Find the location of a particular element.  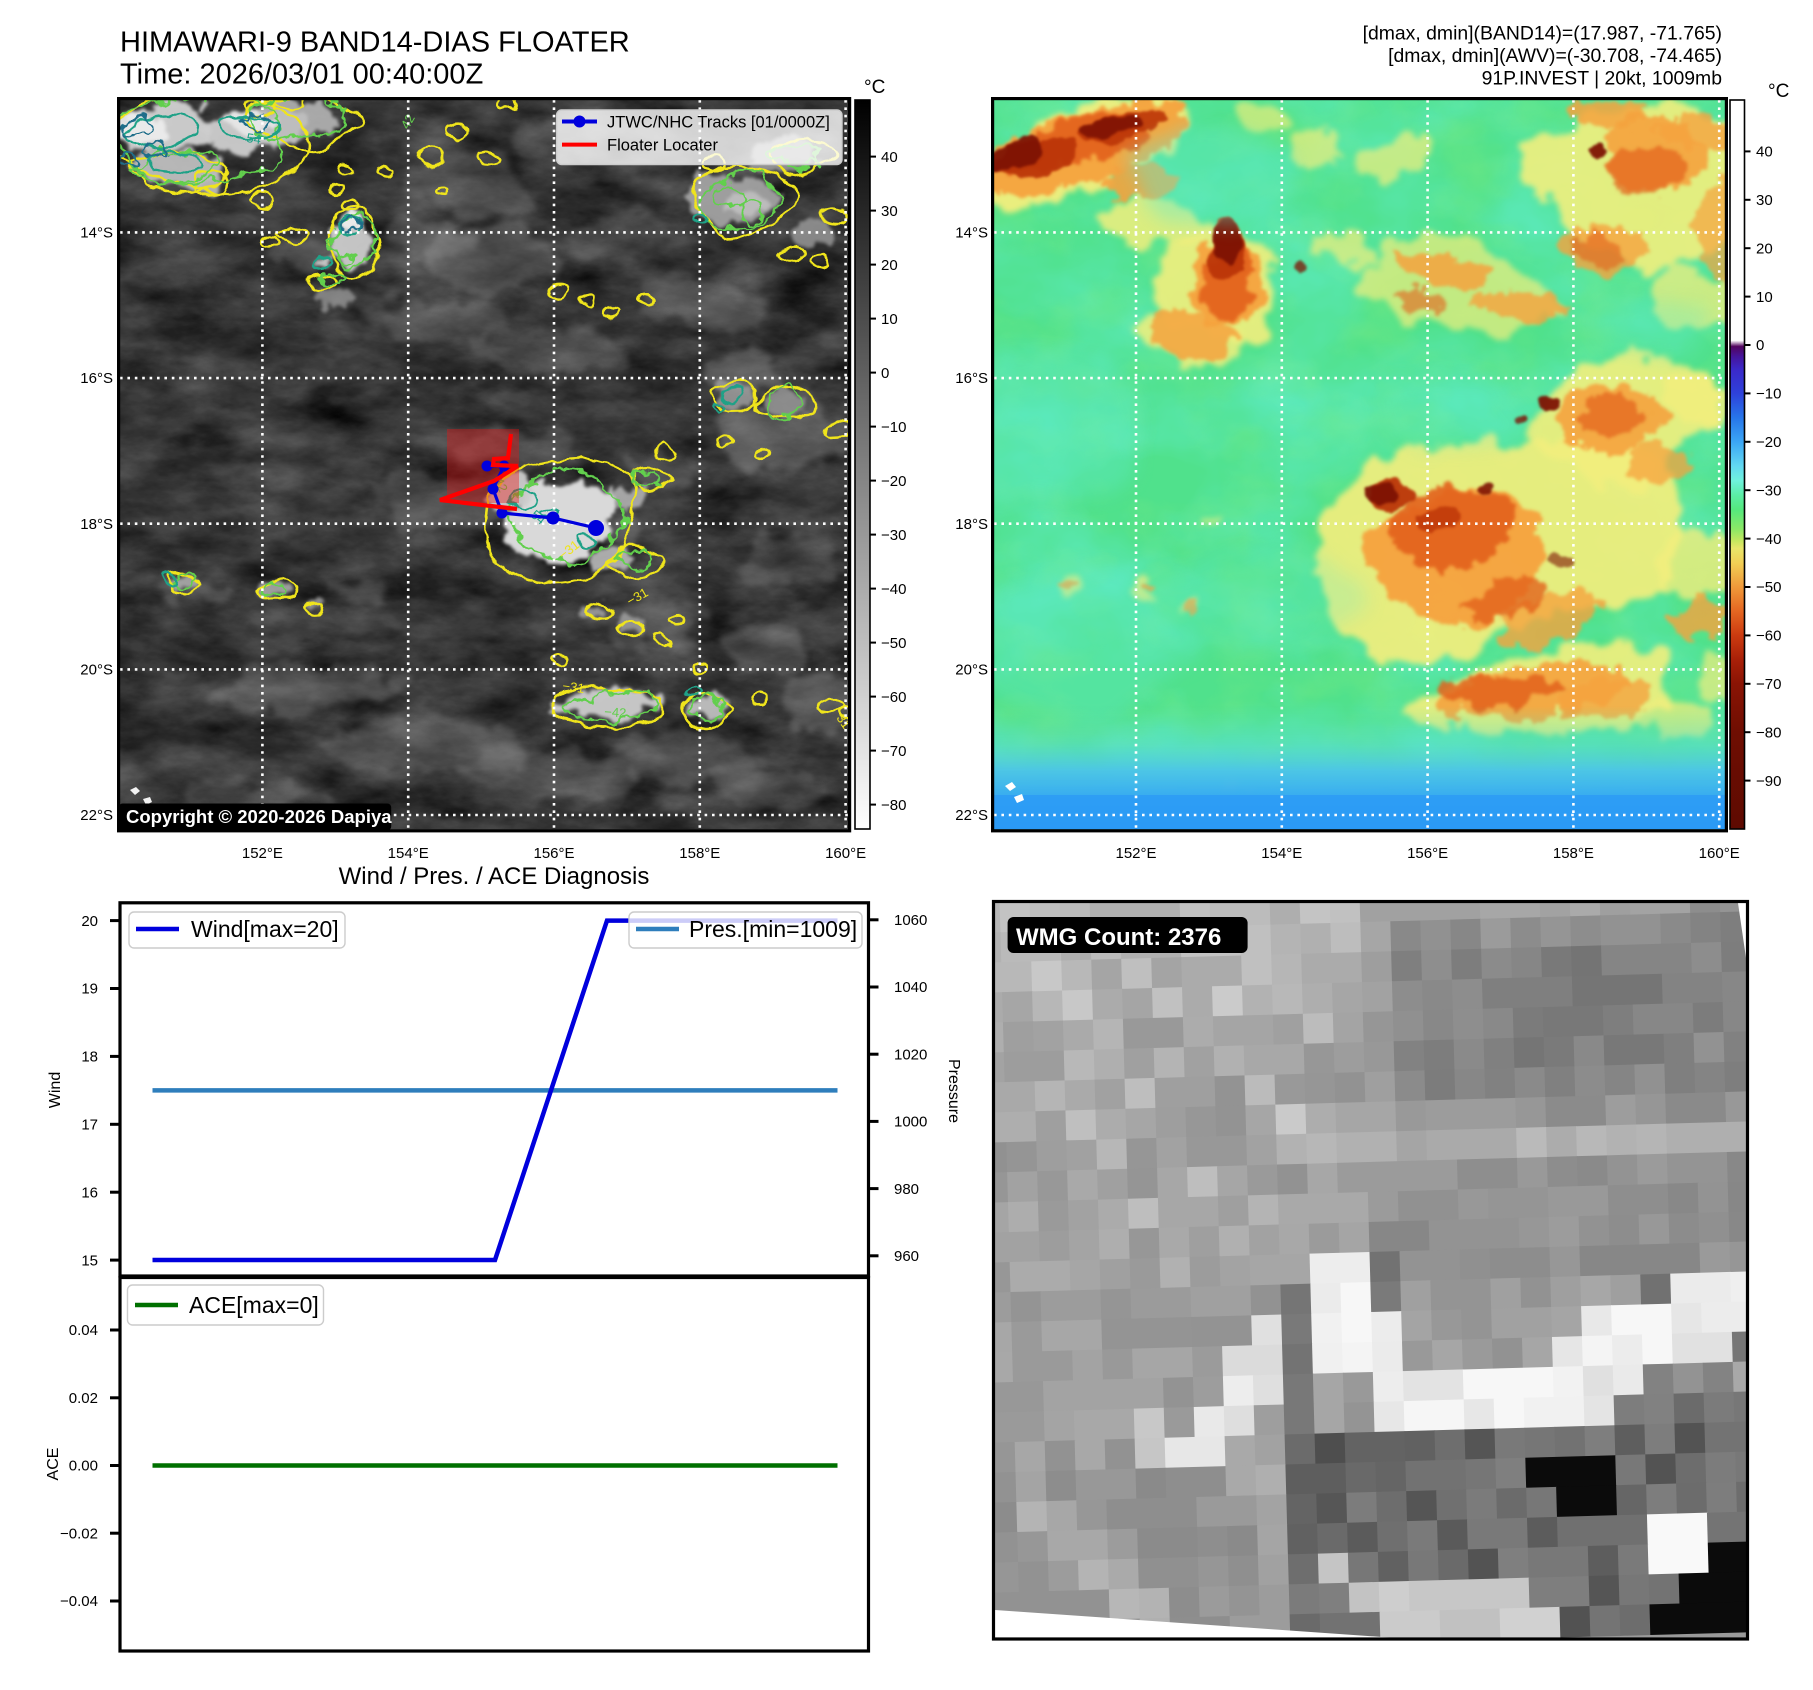

svg-text:[dmax, dmin](BAND14)=(17.987,: [dmax, dmin](BAND14)=(17.987, -71.765) is located at coordinates (1542, 34).